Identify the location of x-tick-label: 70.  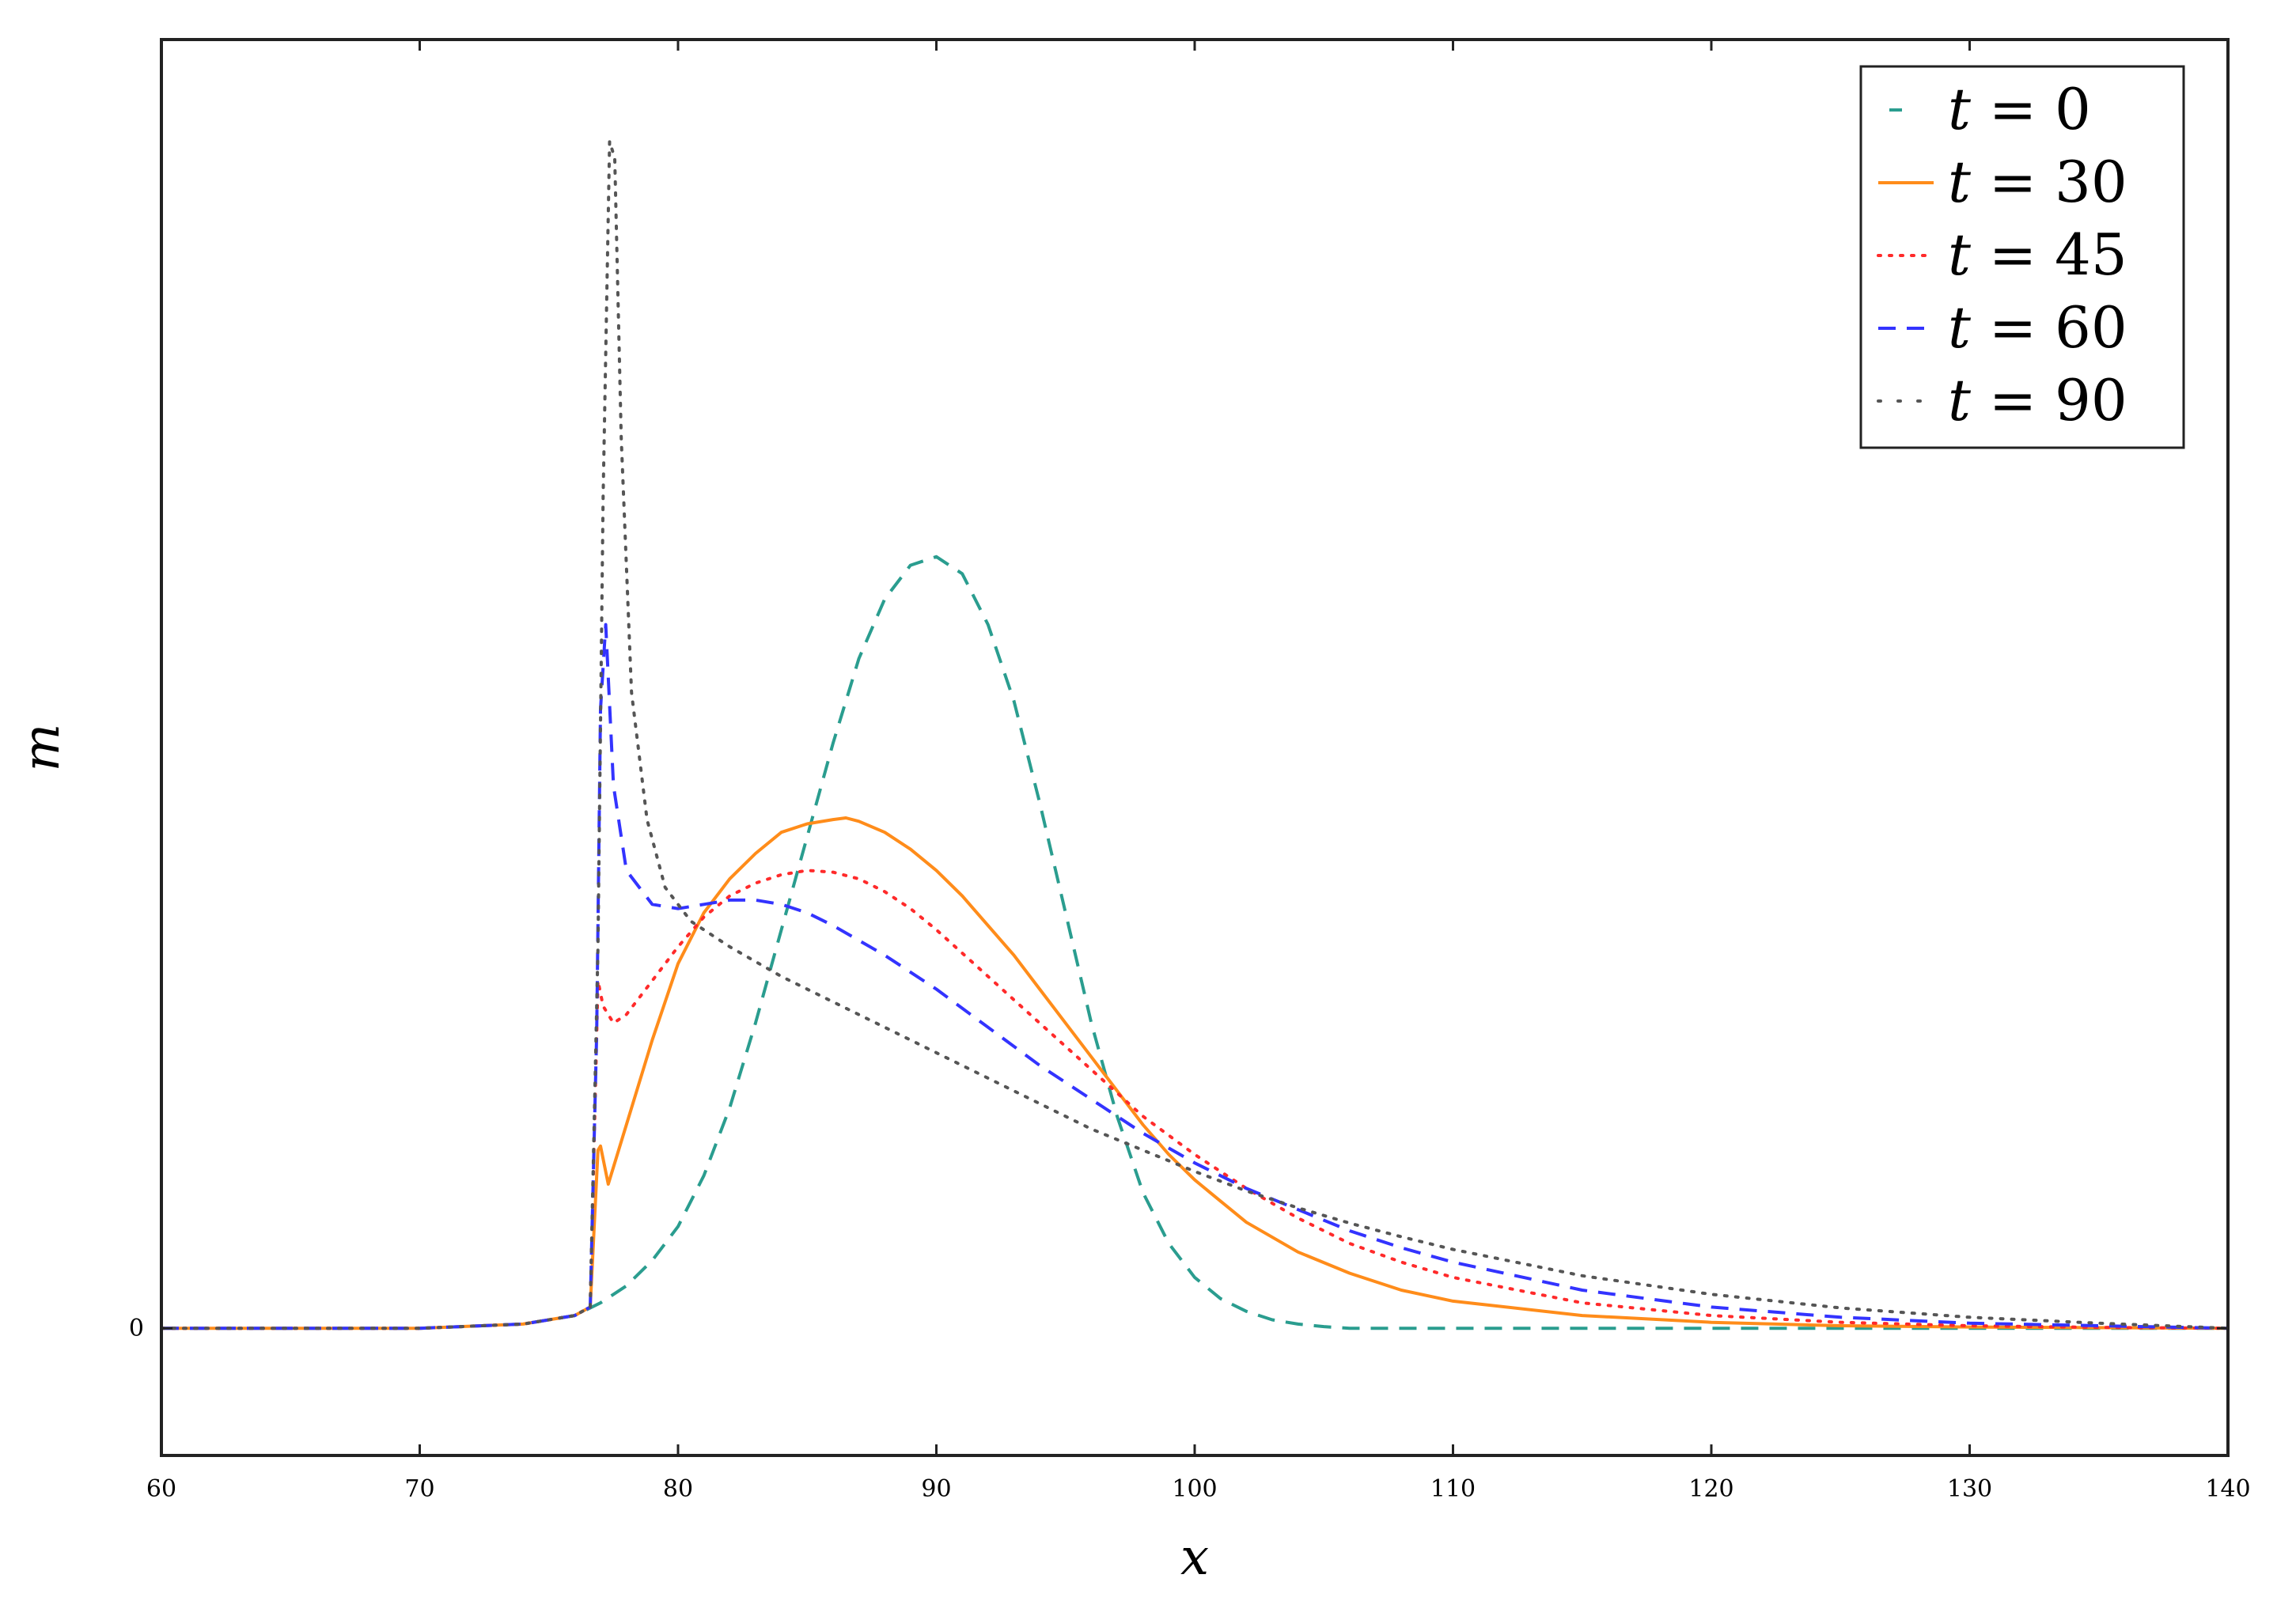
(419, 1489).